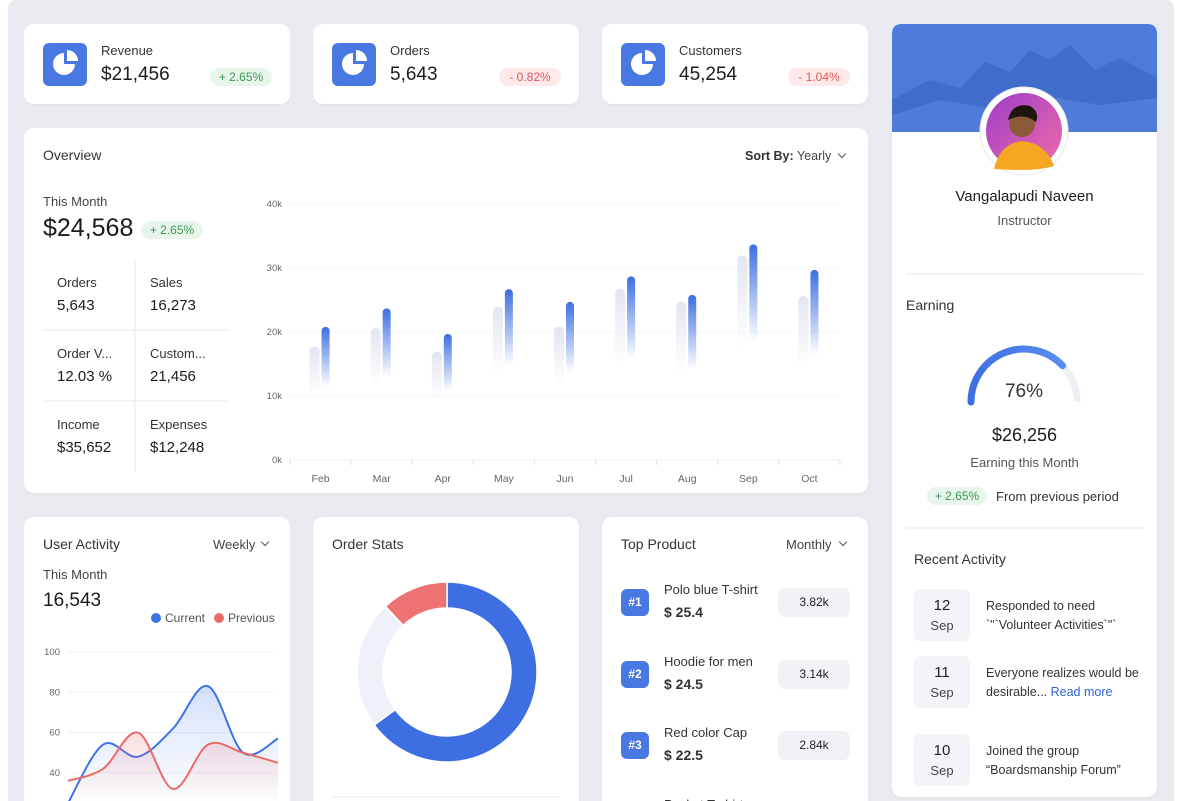  What do you see at coordinates (530, 77) in the screenshot?
I see `stat-change: - 0.82%` at bounding box center [530, 77].